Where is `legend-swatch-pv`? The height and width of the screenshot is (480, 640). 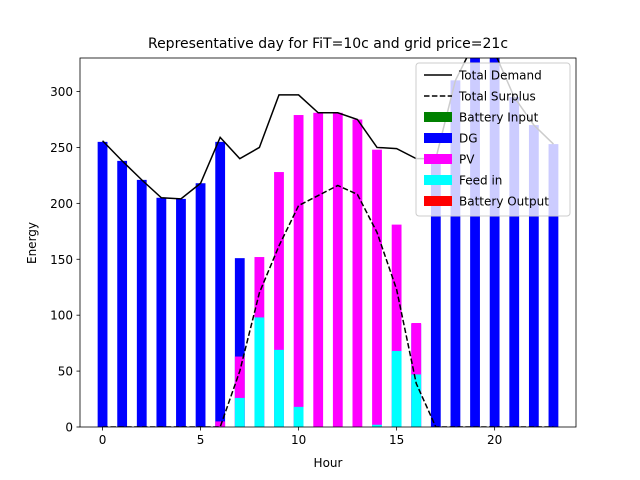 legend-swatch-pv is located at coordinates (438, 159).